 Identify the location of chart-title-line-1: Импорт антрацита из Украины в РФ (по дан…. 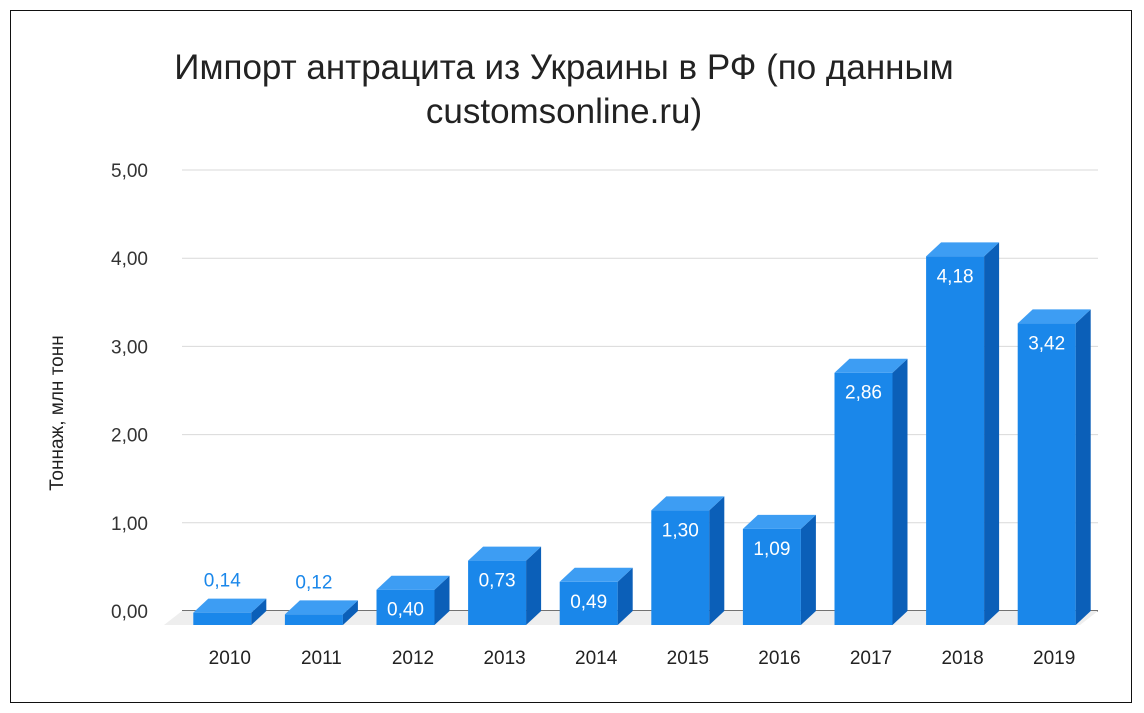
(564, 67).